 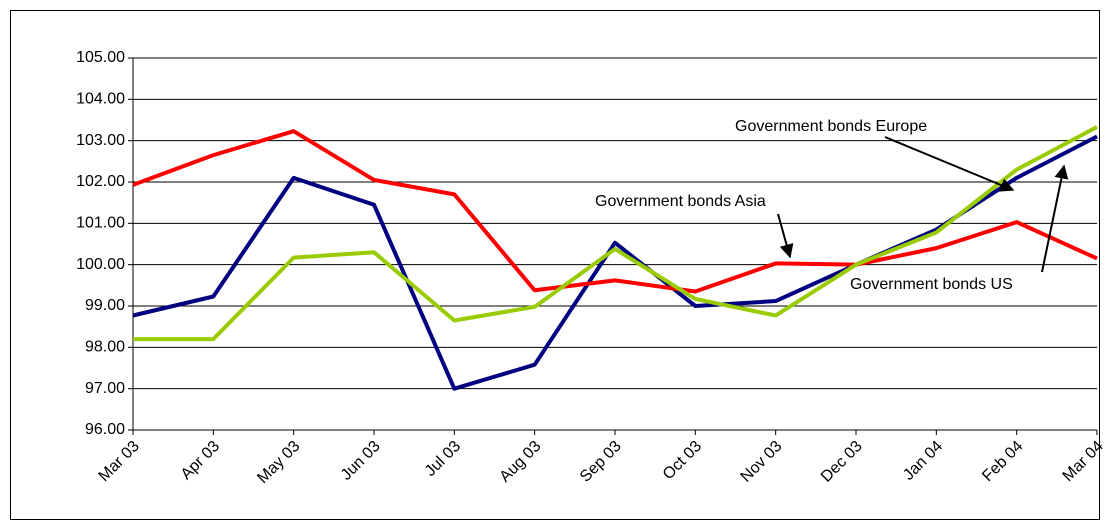 What do you see at coordinates (831, 126) in the screenshot?
I see `annotation: Government bonds Europe` at bounding box center [831, 126].